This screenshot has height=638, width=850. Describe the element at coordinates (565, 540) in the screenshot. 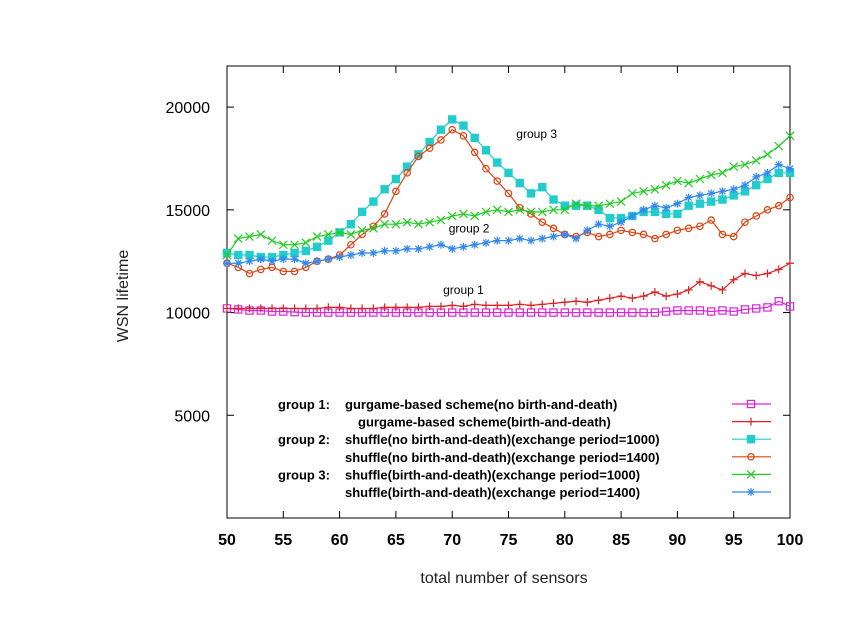

I see `x-tick-label: 80` at that location.